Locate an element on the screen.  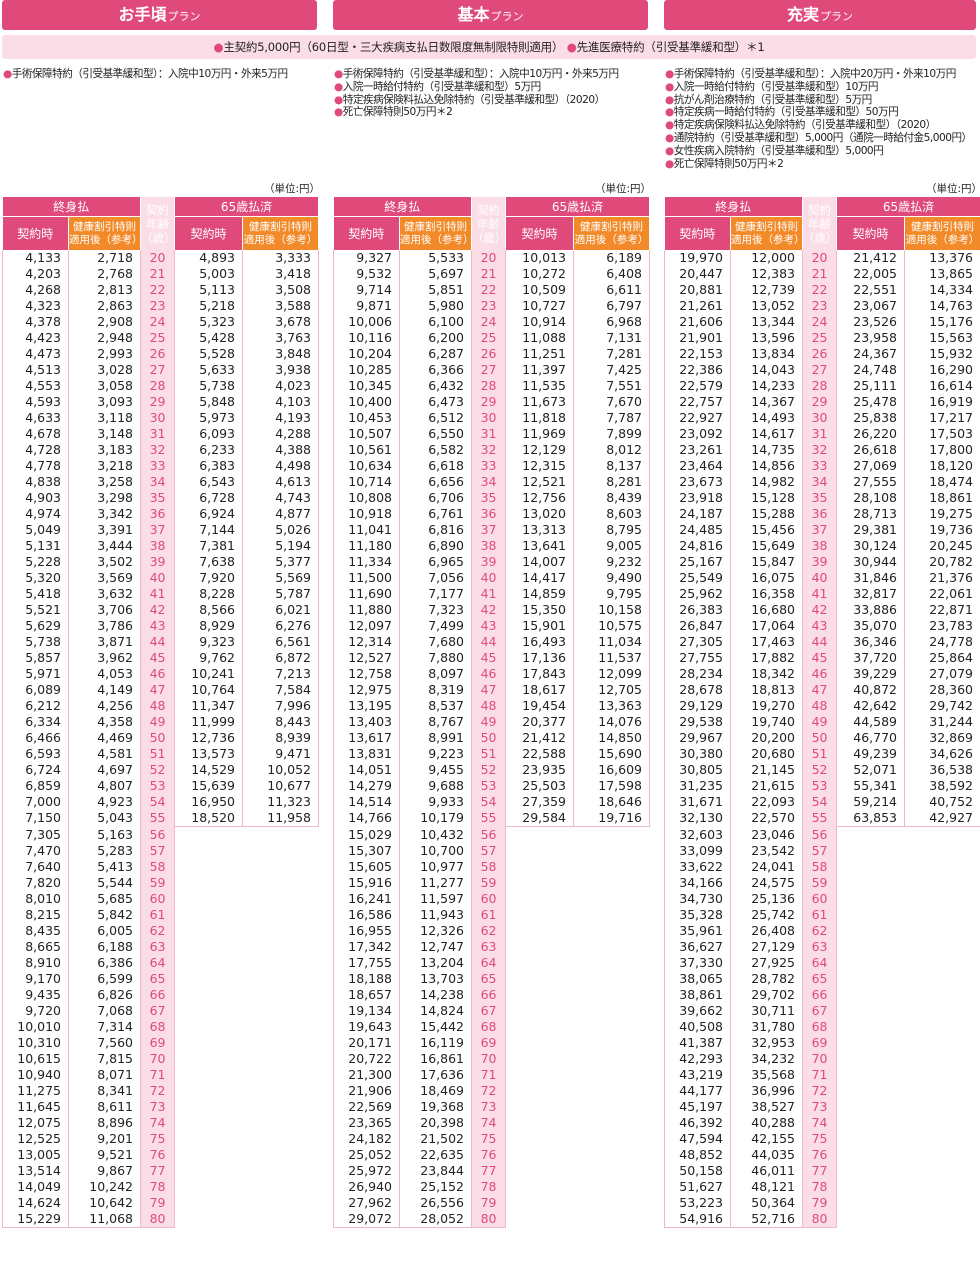
rate-cell: 10,918 is located at coordinates (366, 514).